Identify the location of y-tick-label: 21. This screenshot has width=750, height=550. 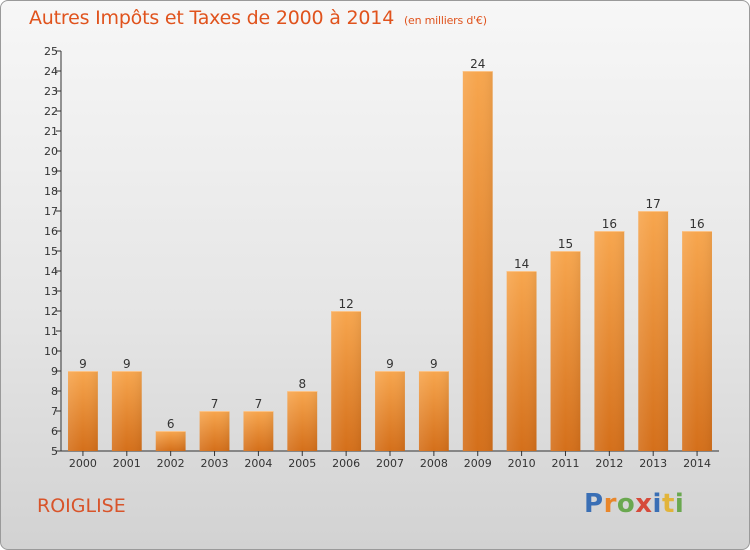
(51, 131).